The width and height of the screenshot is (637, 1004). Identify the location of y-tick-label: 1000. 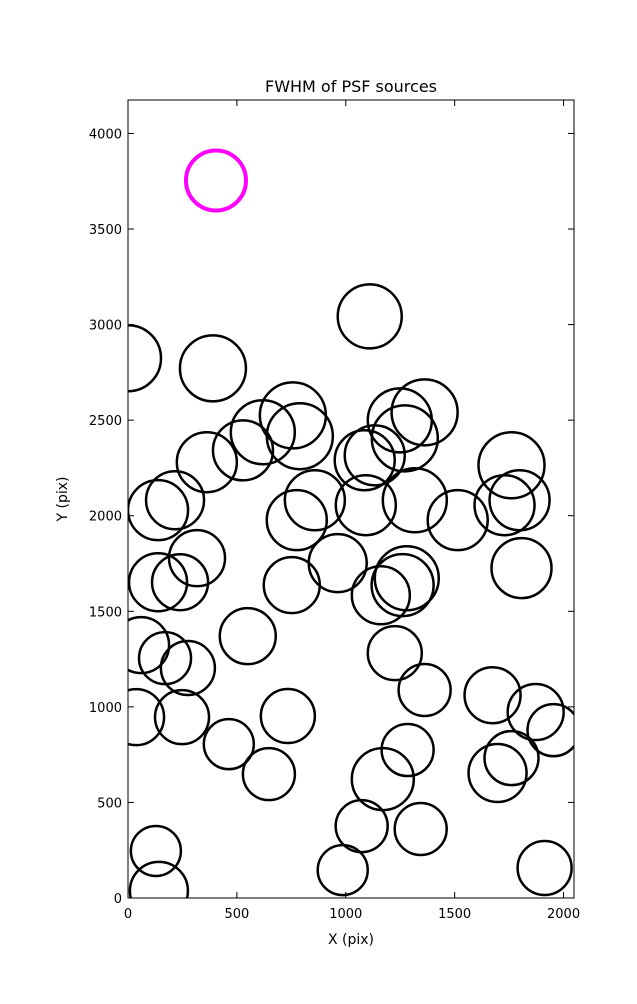
(105, 708).